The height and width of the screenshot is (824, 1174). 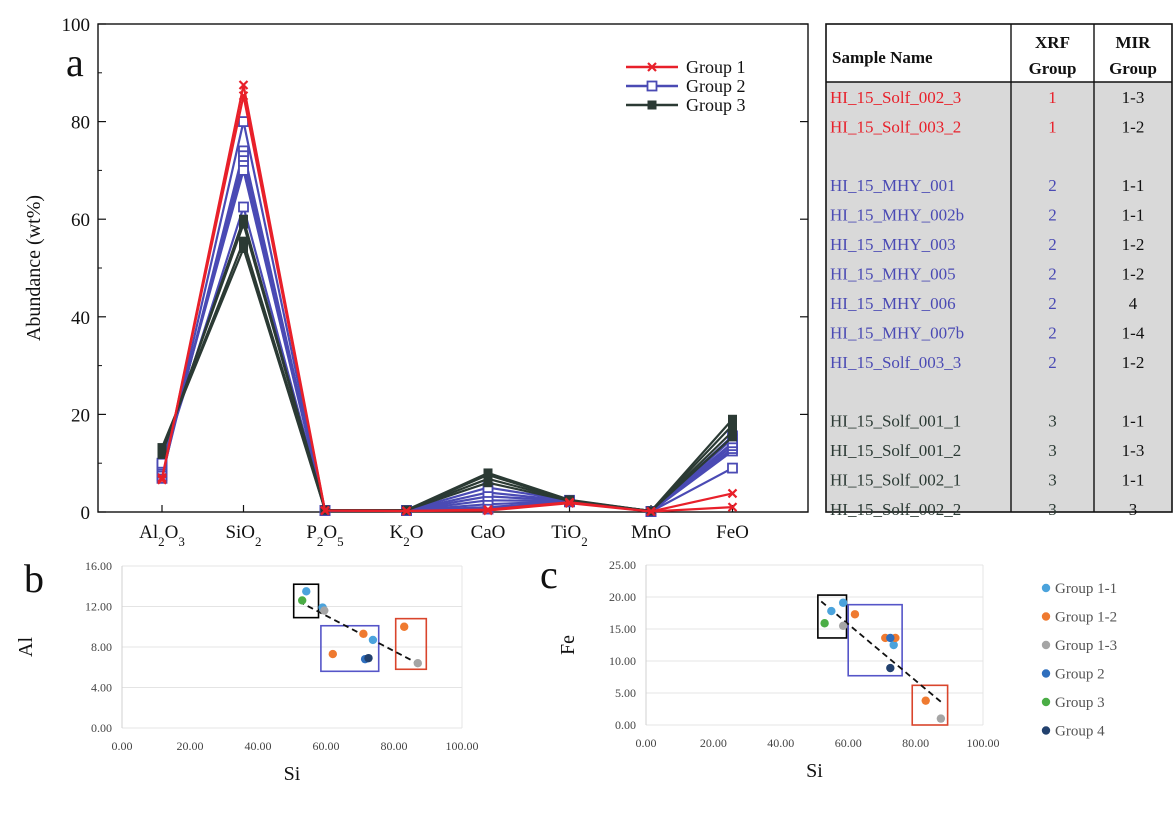 What do you see at coordinates (882, 57) in the screenshot?
I see `table-header-sample-name: Sample Name` at bounding box center [882, 57].